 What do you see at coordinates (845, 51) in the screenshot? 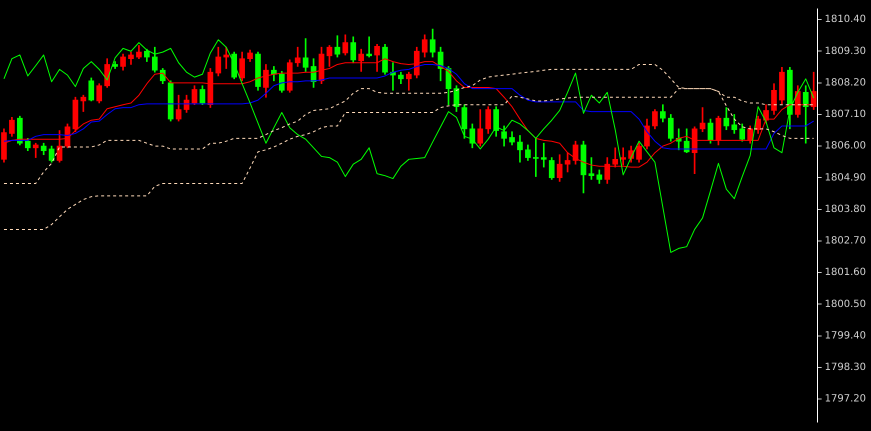
I see `y-tick-label: 1809.30` at bounding box center [845, 51].